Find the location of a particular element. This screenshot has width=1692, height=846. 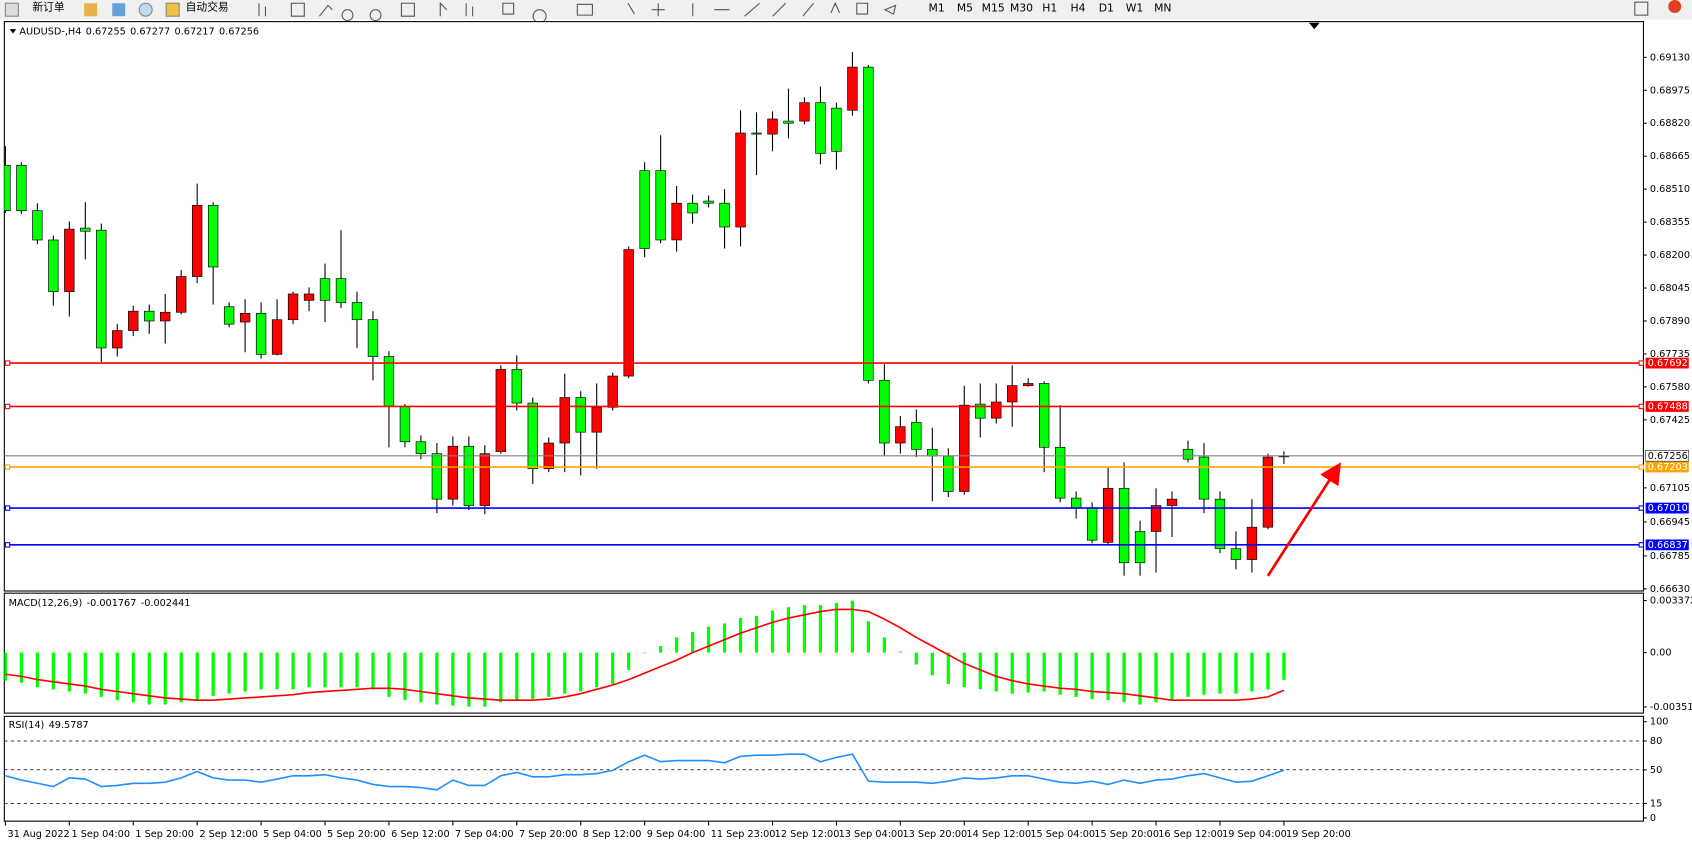

macd-header: MACD(12,26,9) -0.001767 -0.002441 is located at coordinates (100, 603).